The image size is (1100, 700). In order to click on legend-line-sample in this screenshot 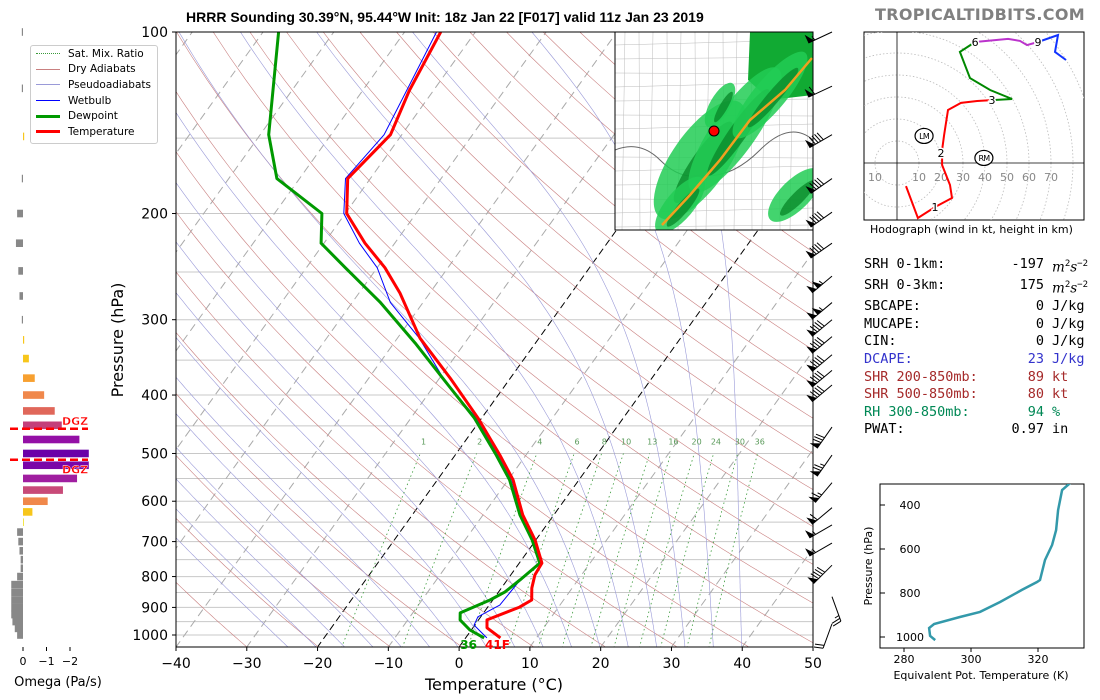, I will do `click(48, 132)`.